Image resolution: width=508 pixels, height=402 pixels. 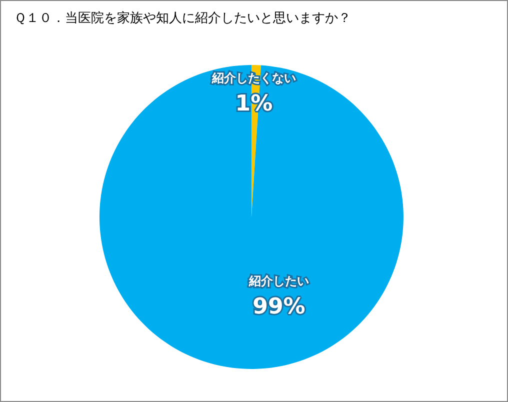 What do you see at coordinates (278, 281) in the screenshot?
I see `slice-label: 紹介したい` at bounding box center [278, 281].